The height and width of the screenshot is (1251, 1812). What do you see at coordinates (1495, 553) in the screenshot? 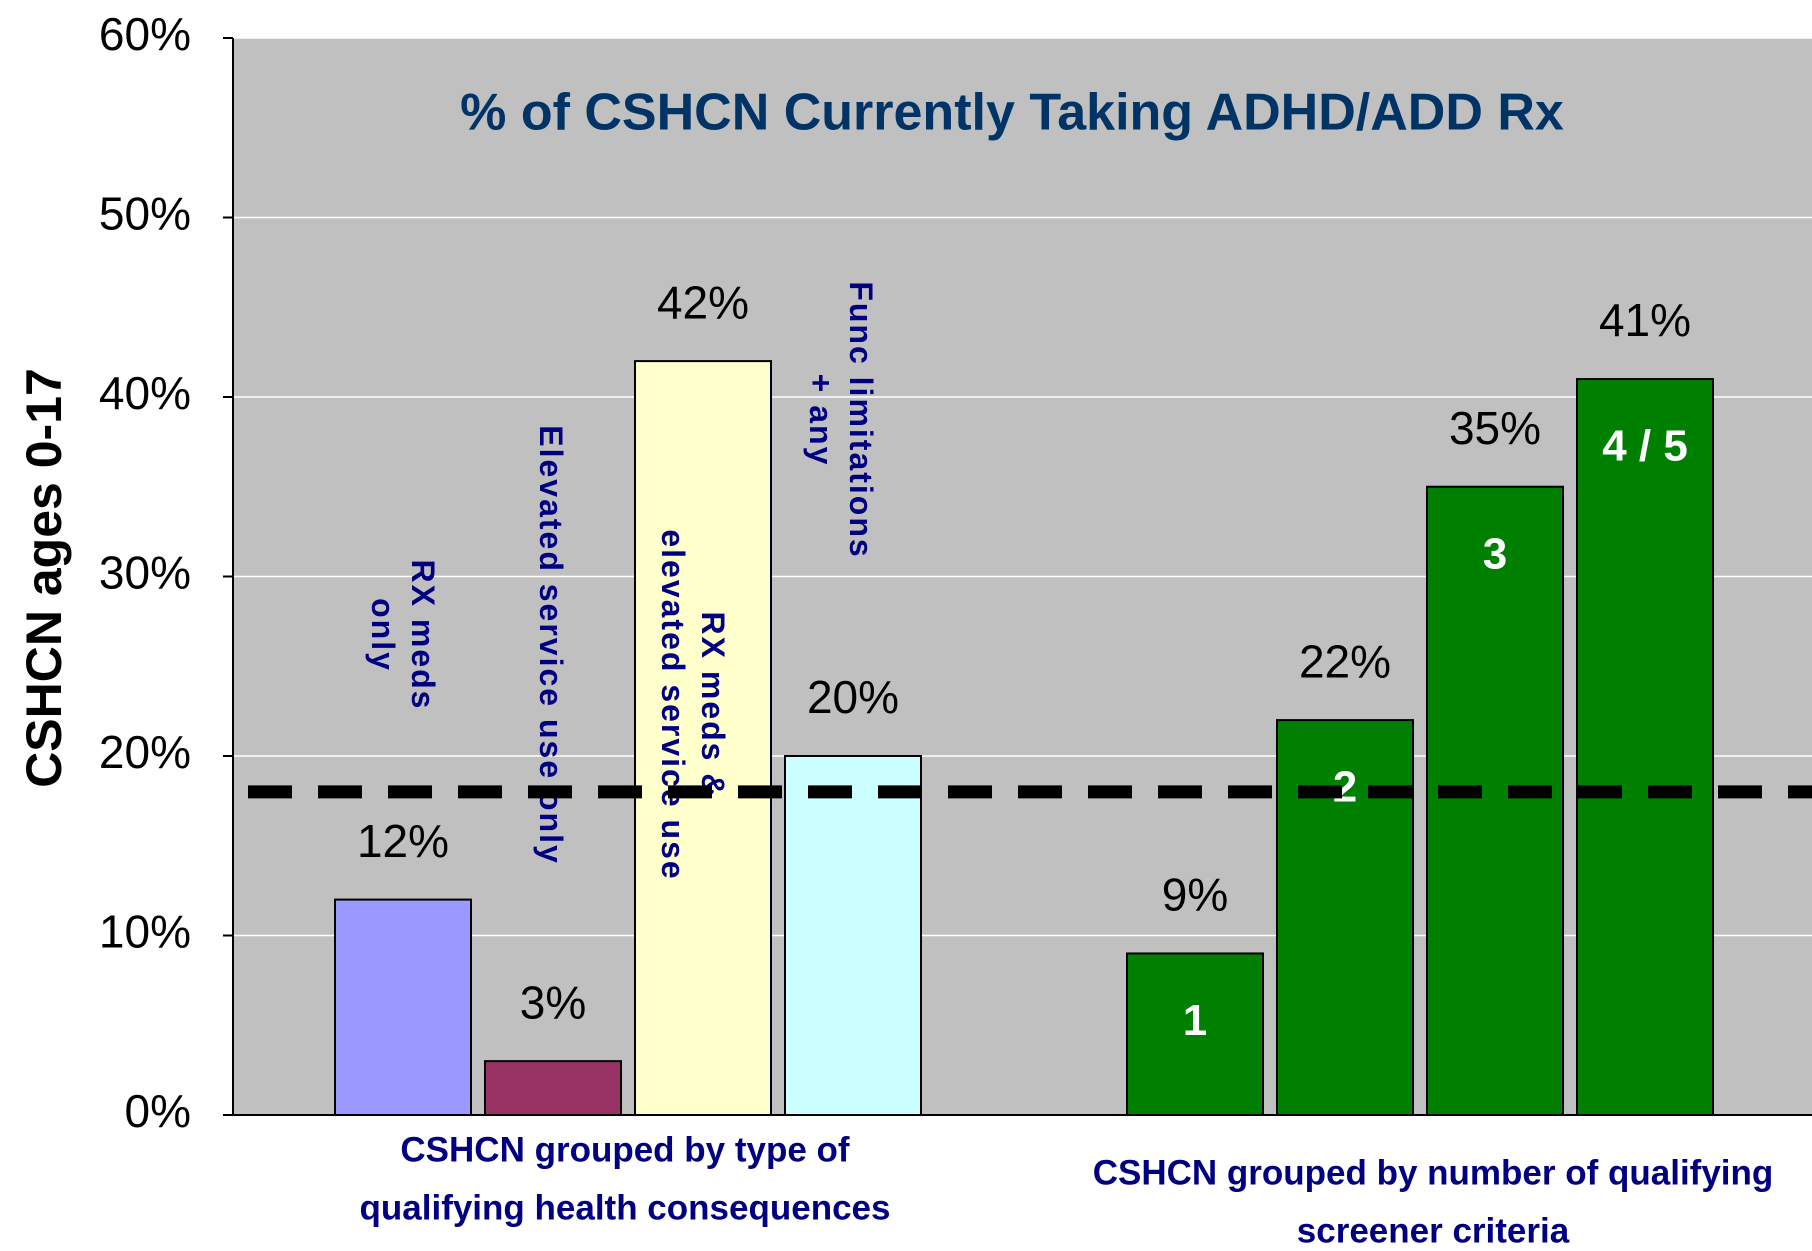
I see `category-label: 3` at bounding box center [1495, 553].